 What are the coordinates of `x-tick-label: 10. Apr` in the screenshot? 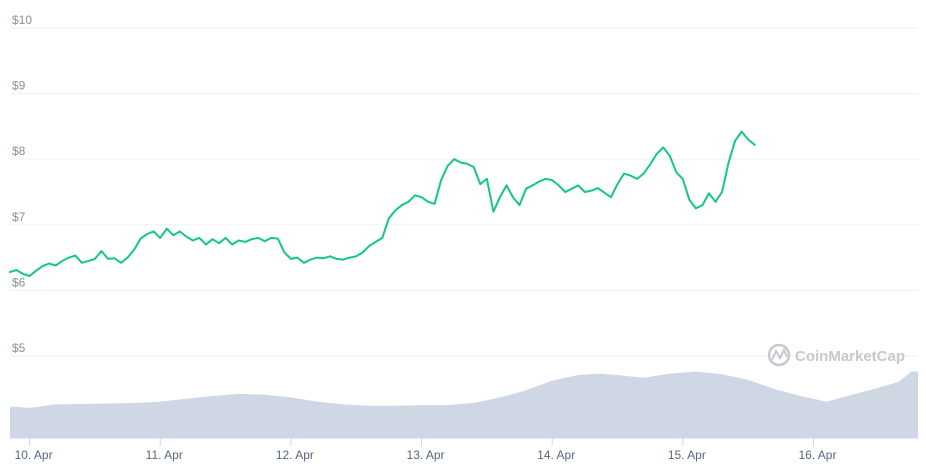 It's located at (34, 455).